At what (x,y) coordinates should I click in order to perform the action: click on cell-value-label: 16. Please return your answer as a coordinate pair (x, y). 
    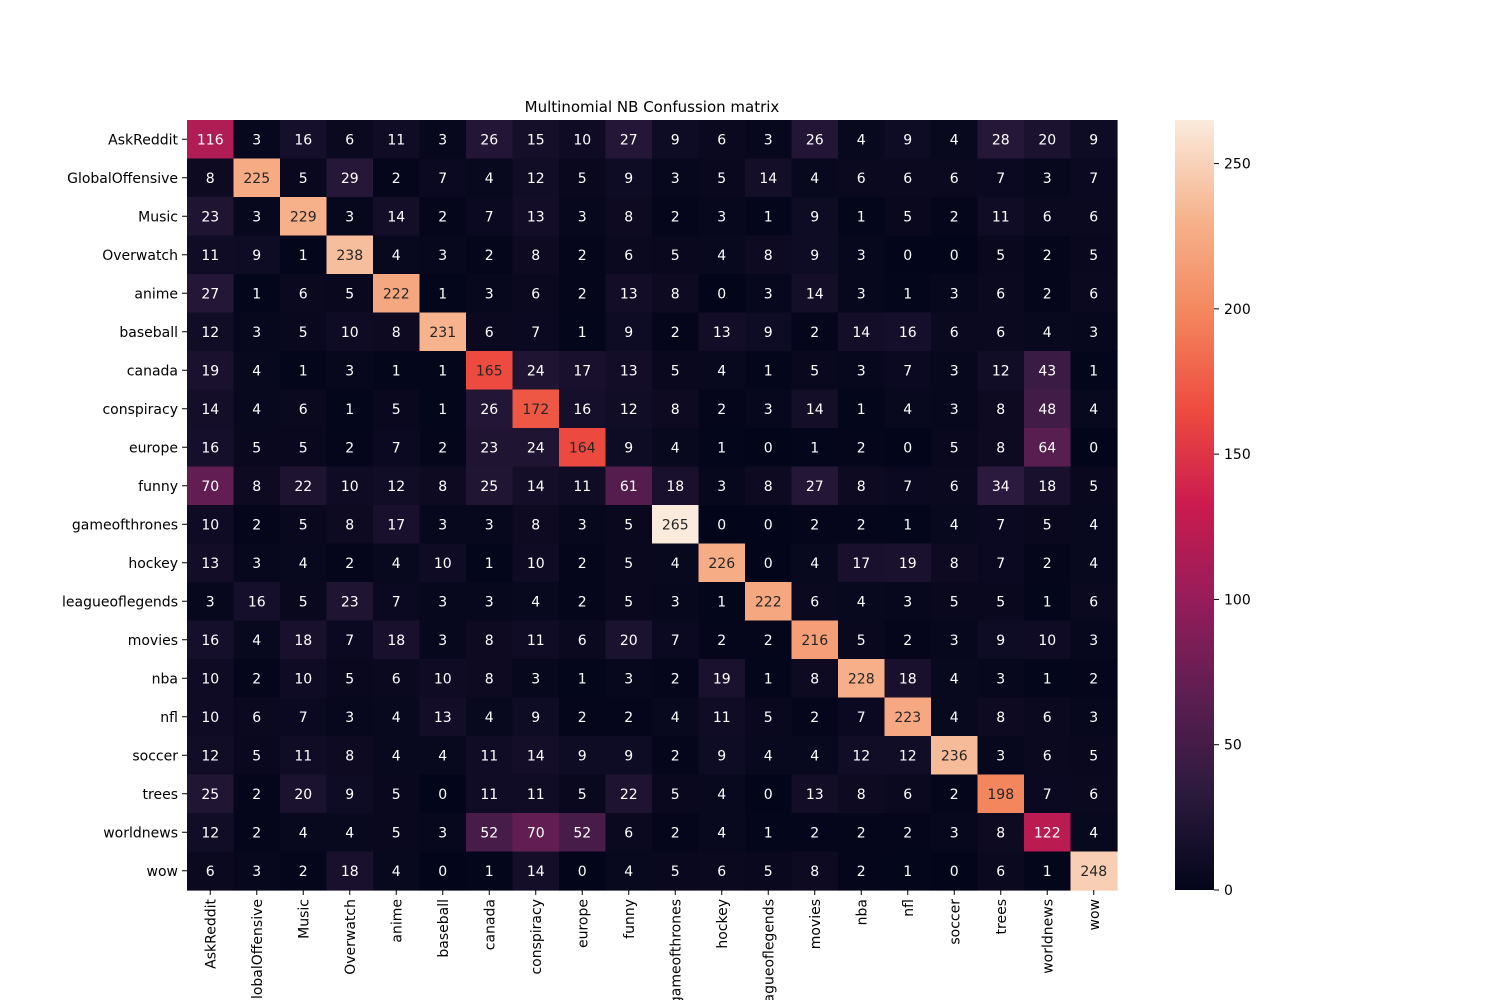
    Looking at the image, I should click on (210, 641).